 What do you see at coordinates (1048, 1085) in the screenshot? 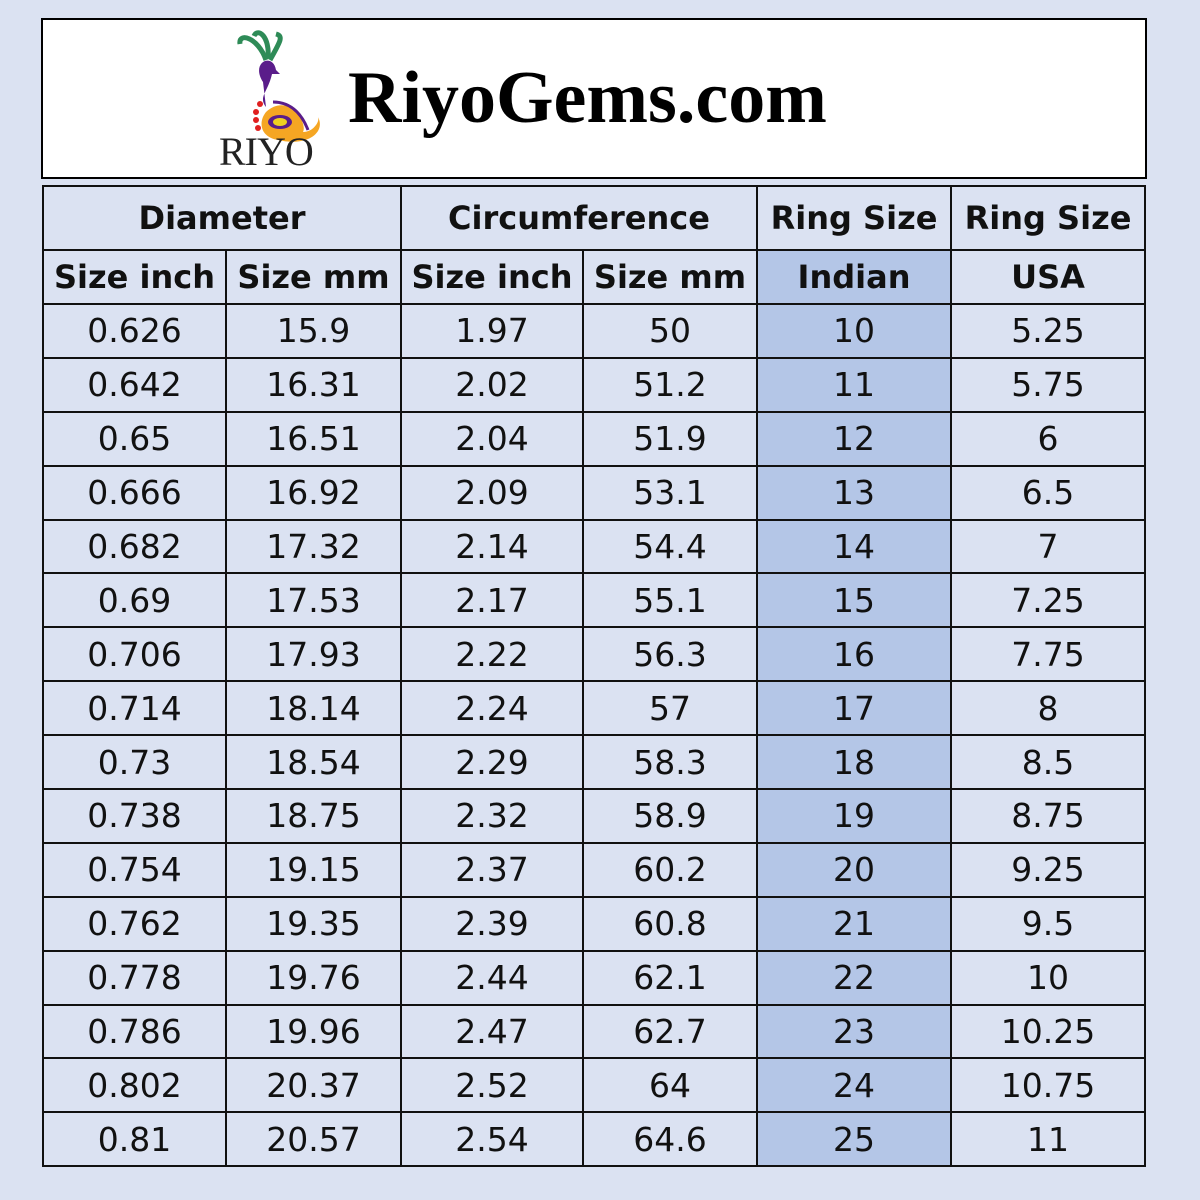
I see `table-cell: 10.75` at bounding box center [1048, 1085].